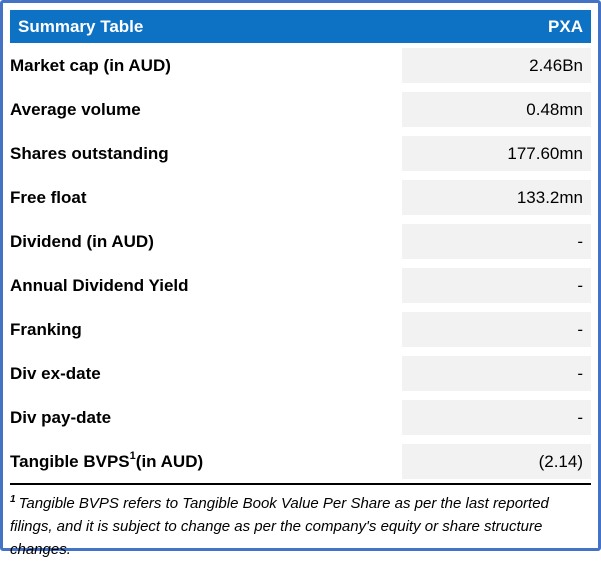 This screenshot has width=601, height=561. I want to click on table-header: Summary Table PXA, so click(300, 26).